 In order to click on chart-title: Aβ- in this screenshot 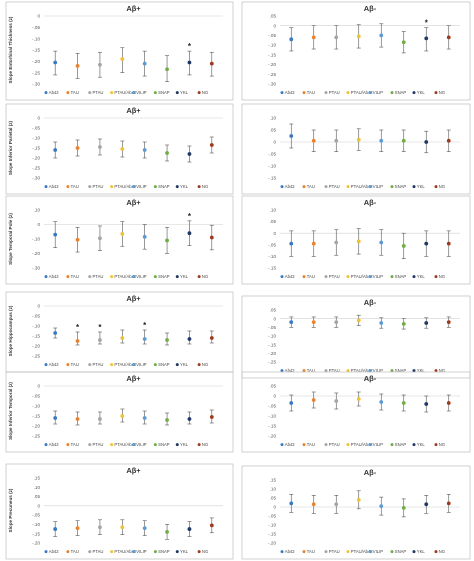, I will do `click(370, 472)`.